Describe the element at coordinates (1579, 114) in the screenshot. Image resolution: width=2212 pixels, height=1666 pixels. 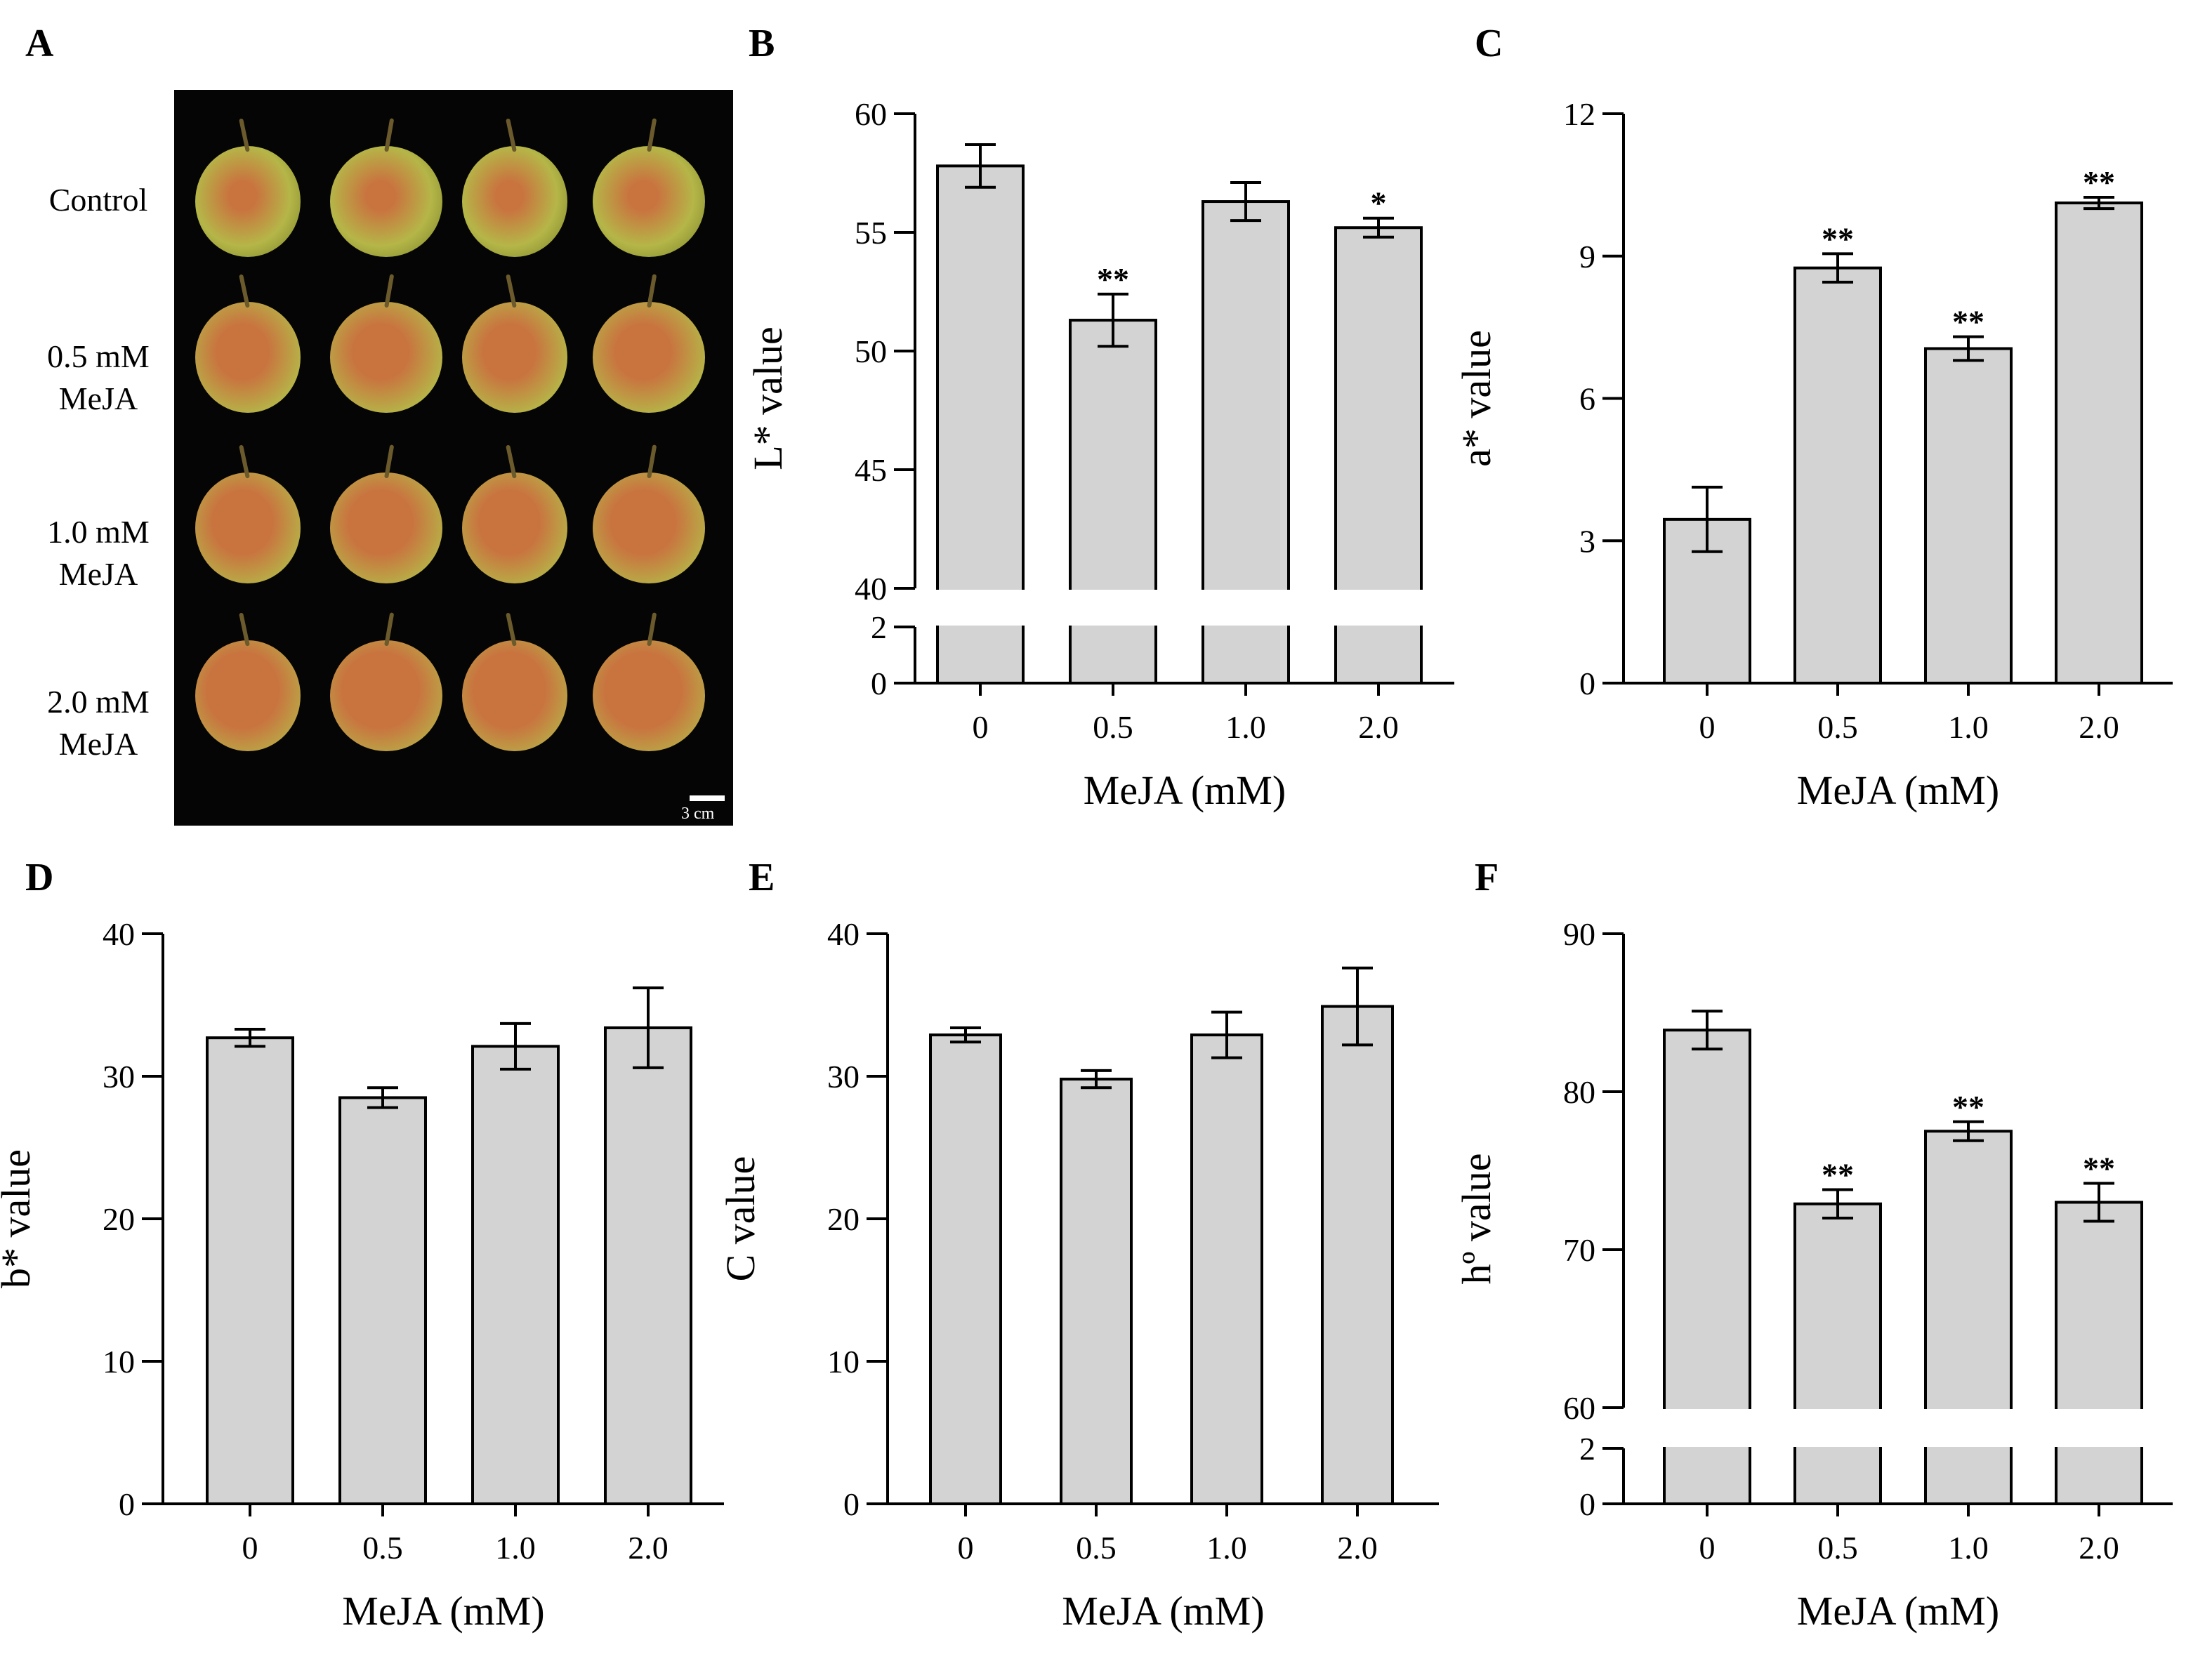
I see `y-tick-label: 12` at that location.